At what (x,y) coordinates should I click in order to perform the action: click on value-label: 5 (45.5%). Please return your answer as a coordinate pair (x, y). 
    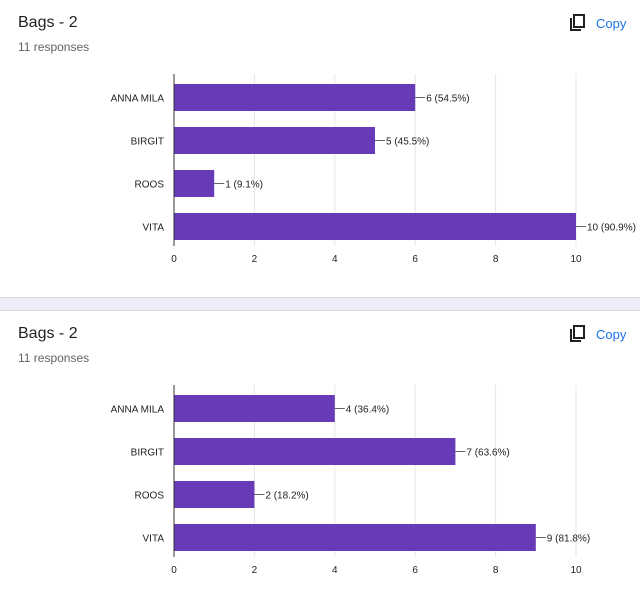
    Looking at the image, I should click on (407, 142).